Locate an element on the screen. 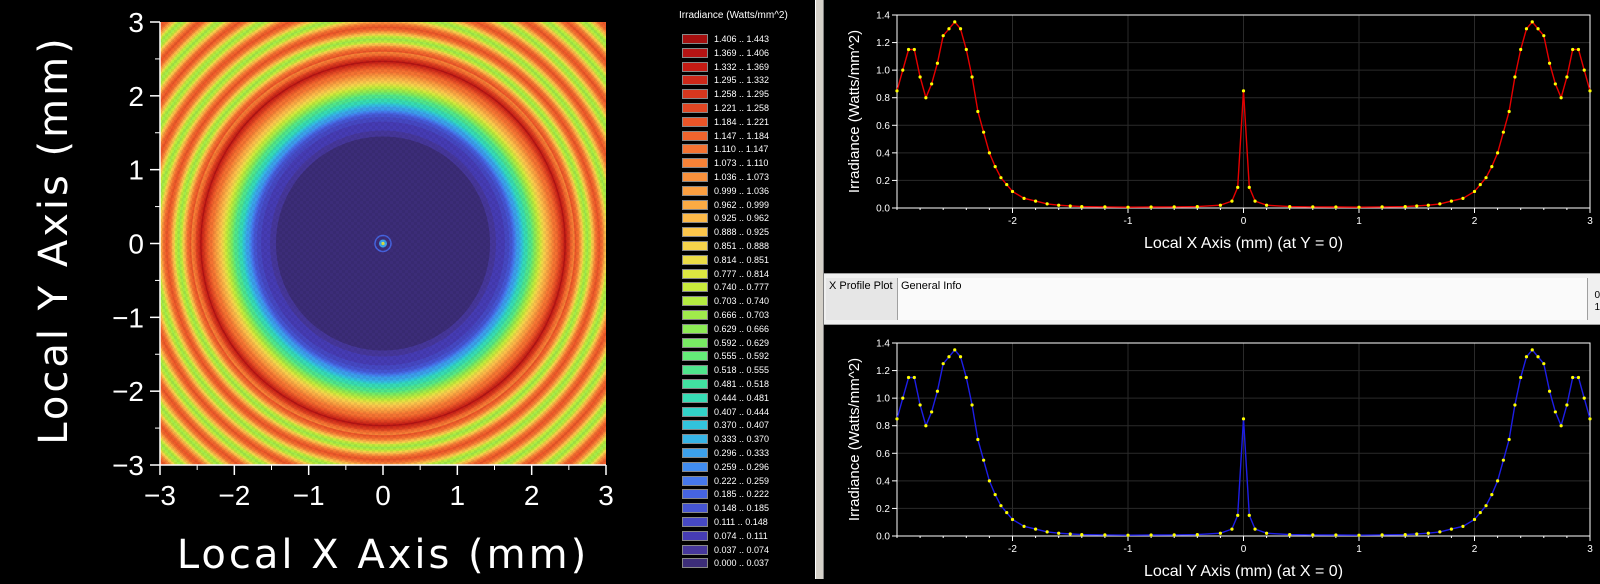 Image resolution: width=1600 pixels, height=584 pixels. y-tick-label: 0.4 is located at coordinates (883, 153).